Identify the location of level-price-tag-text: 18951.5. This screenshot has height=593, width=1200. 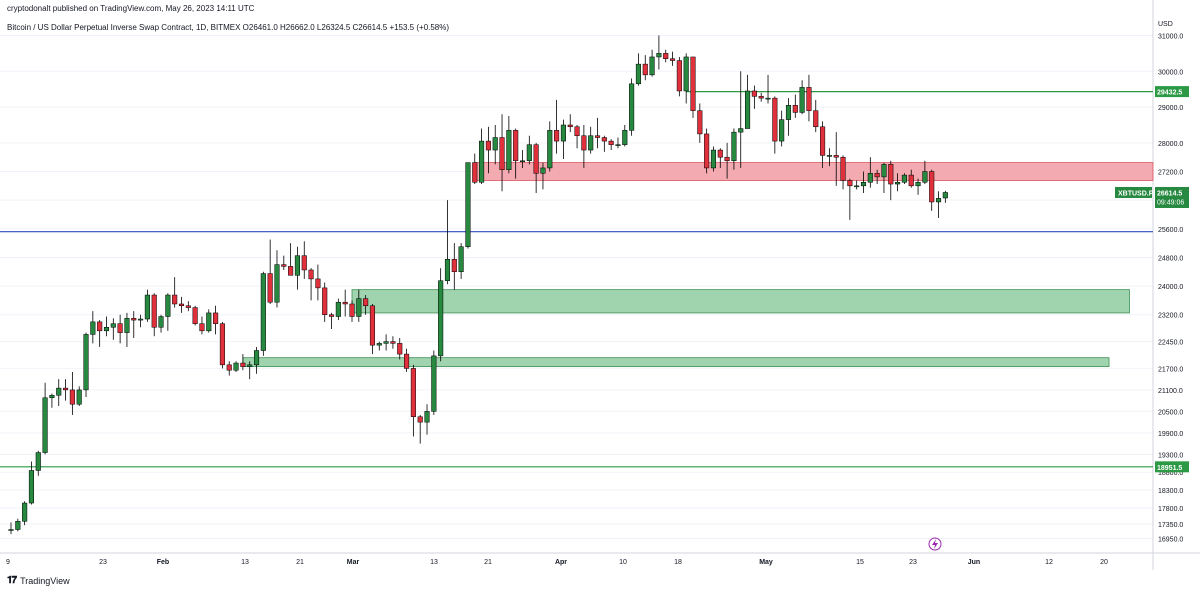
(1169, 468).